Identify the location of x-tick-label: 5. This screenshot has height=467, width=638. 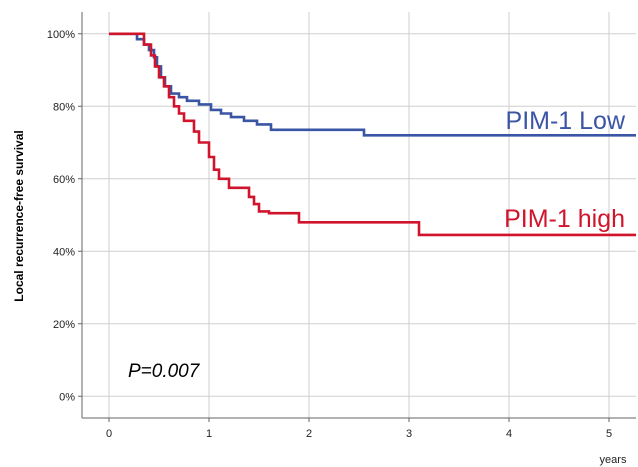
(609, 434).